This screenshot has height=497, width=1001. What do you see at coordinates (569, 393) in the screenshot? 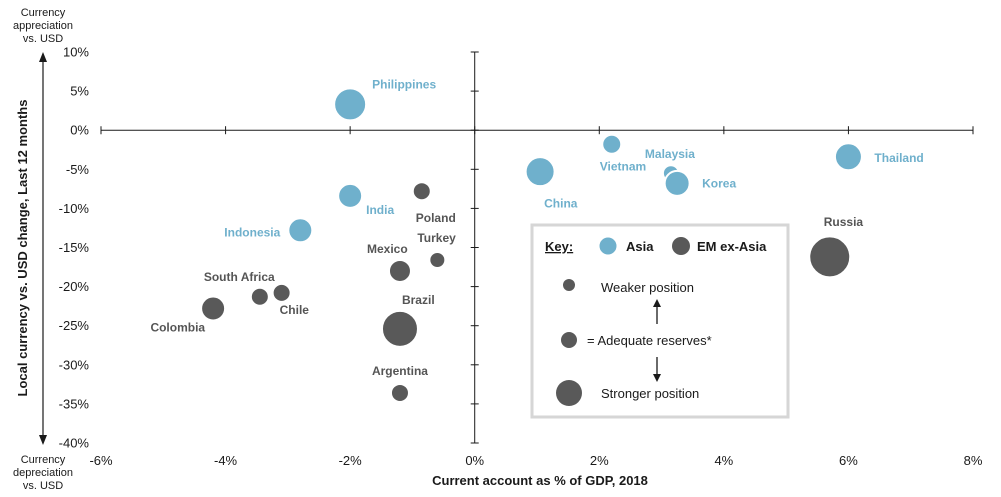
I see `legend-stronger-swatch` at bounding box center [569, 393].